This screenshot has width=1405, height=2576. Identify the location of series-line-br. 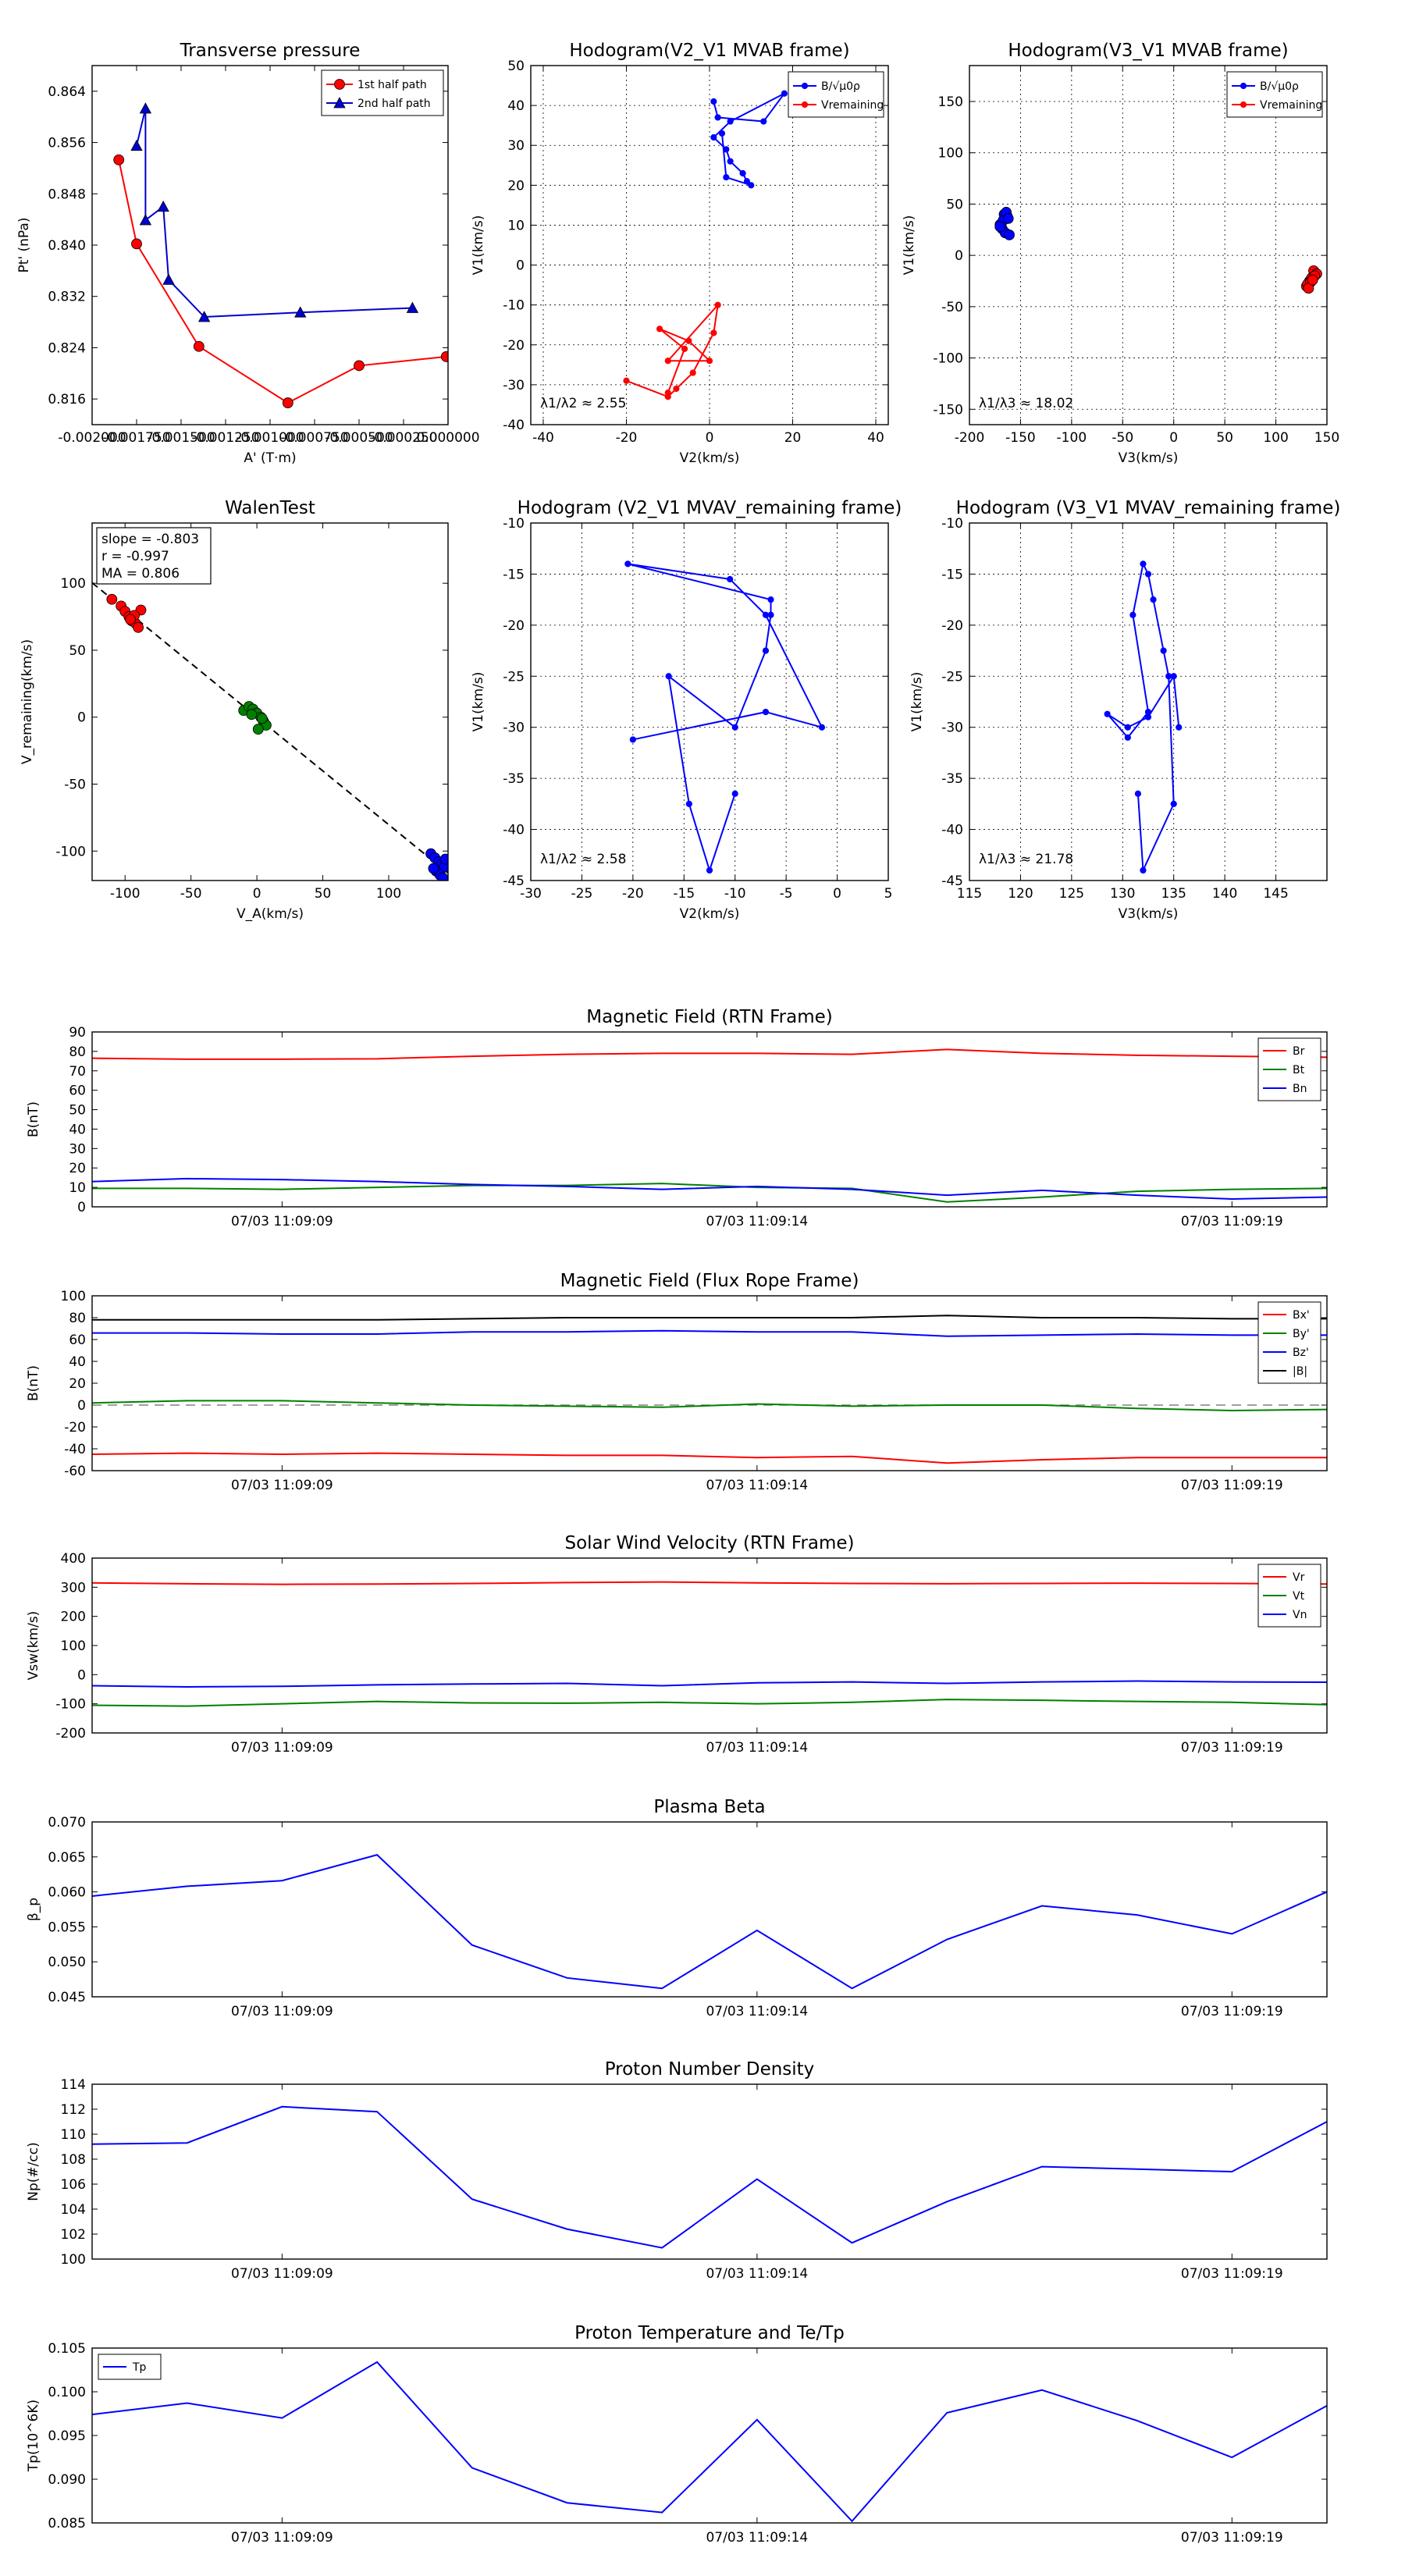
(710, 1054).